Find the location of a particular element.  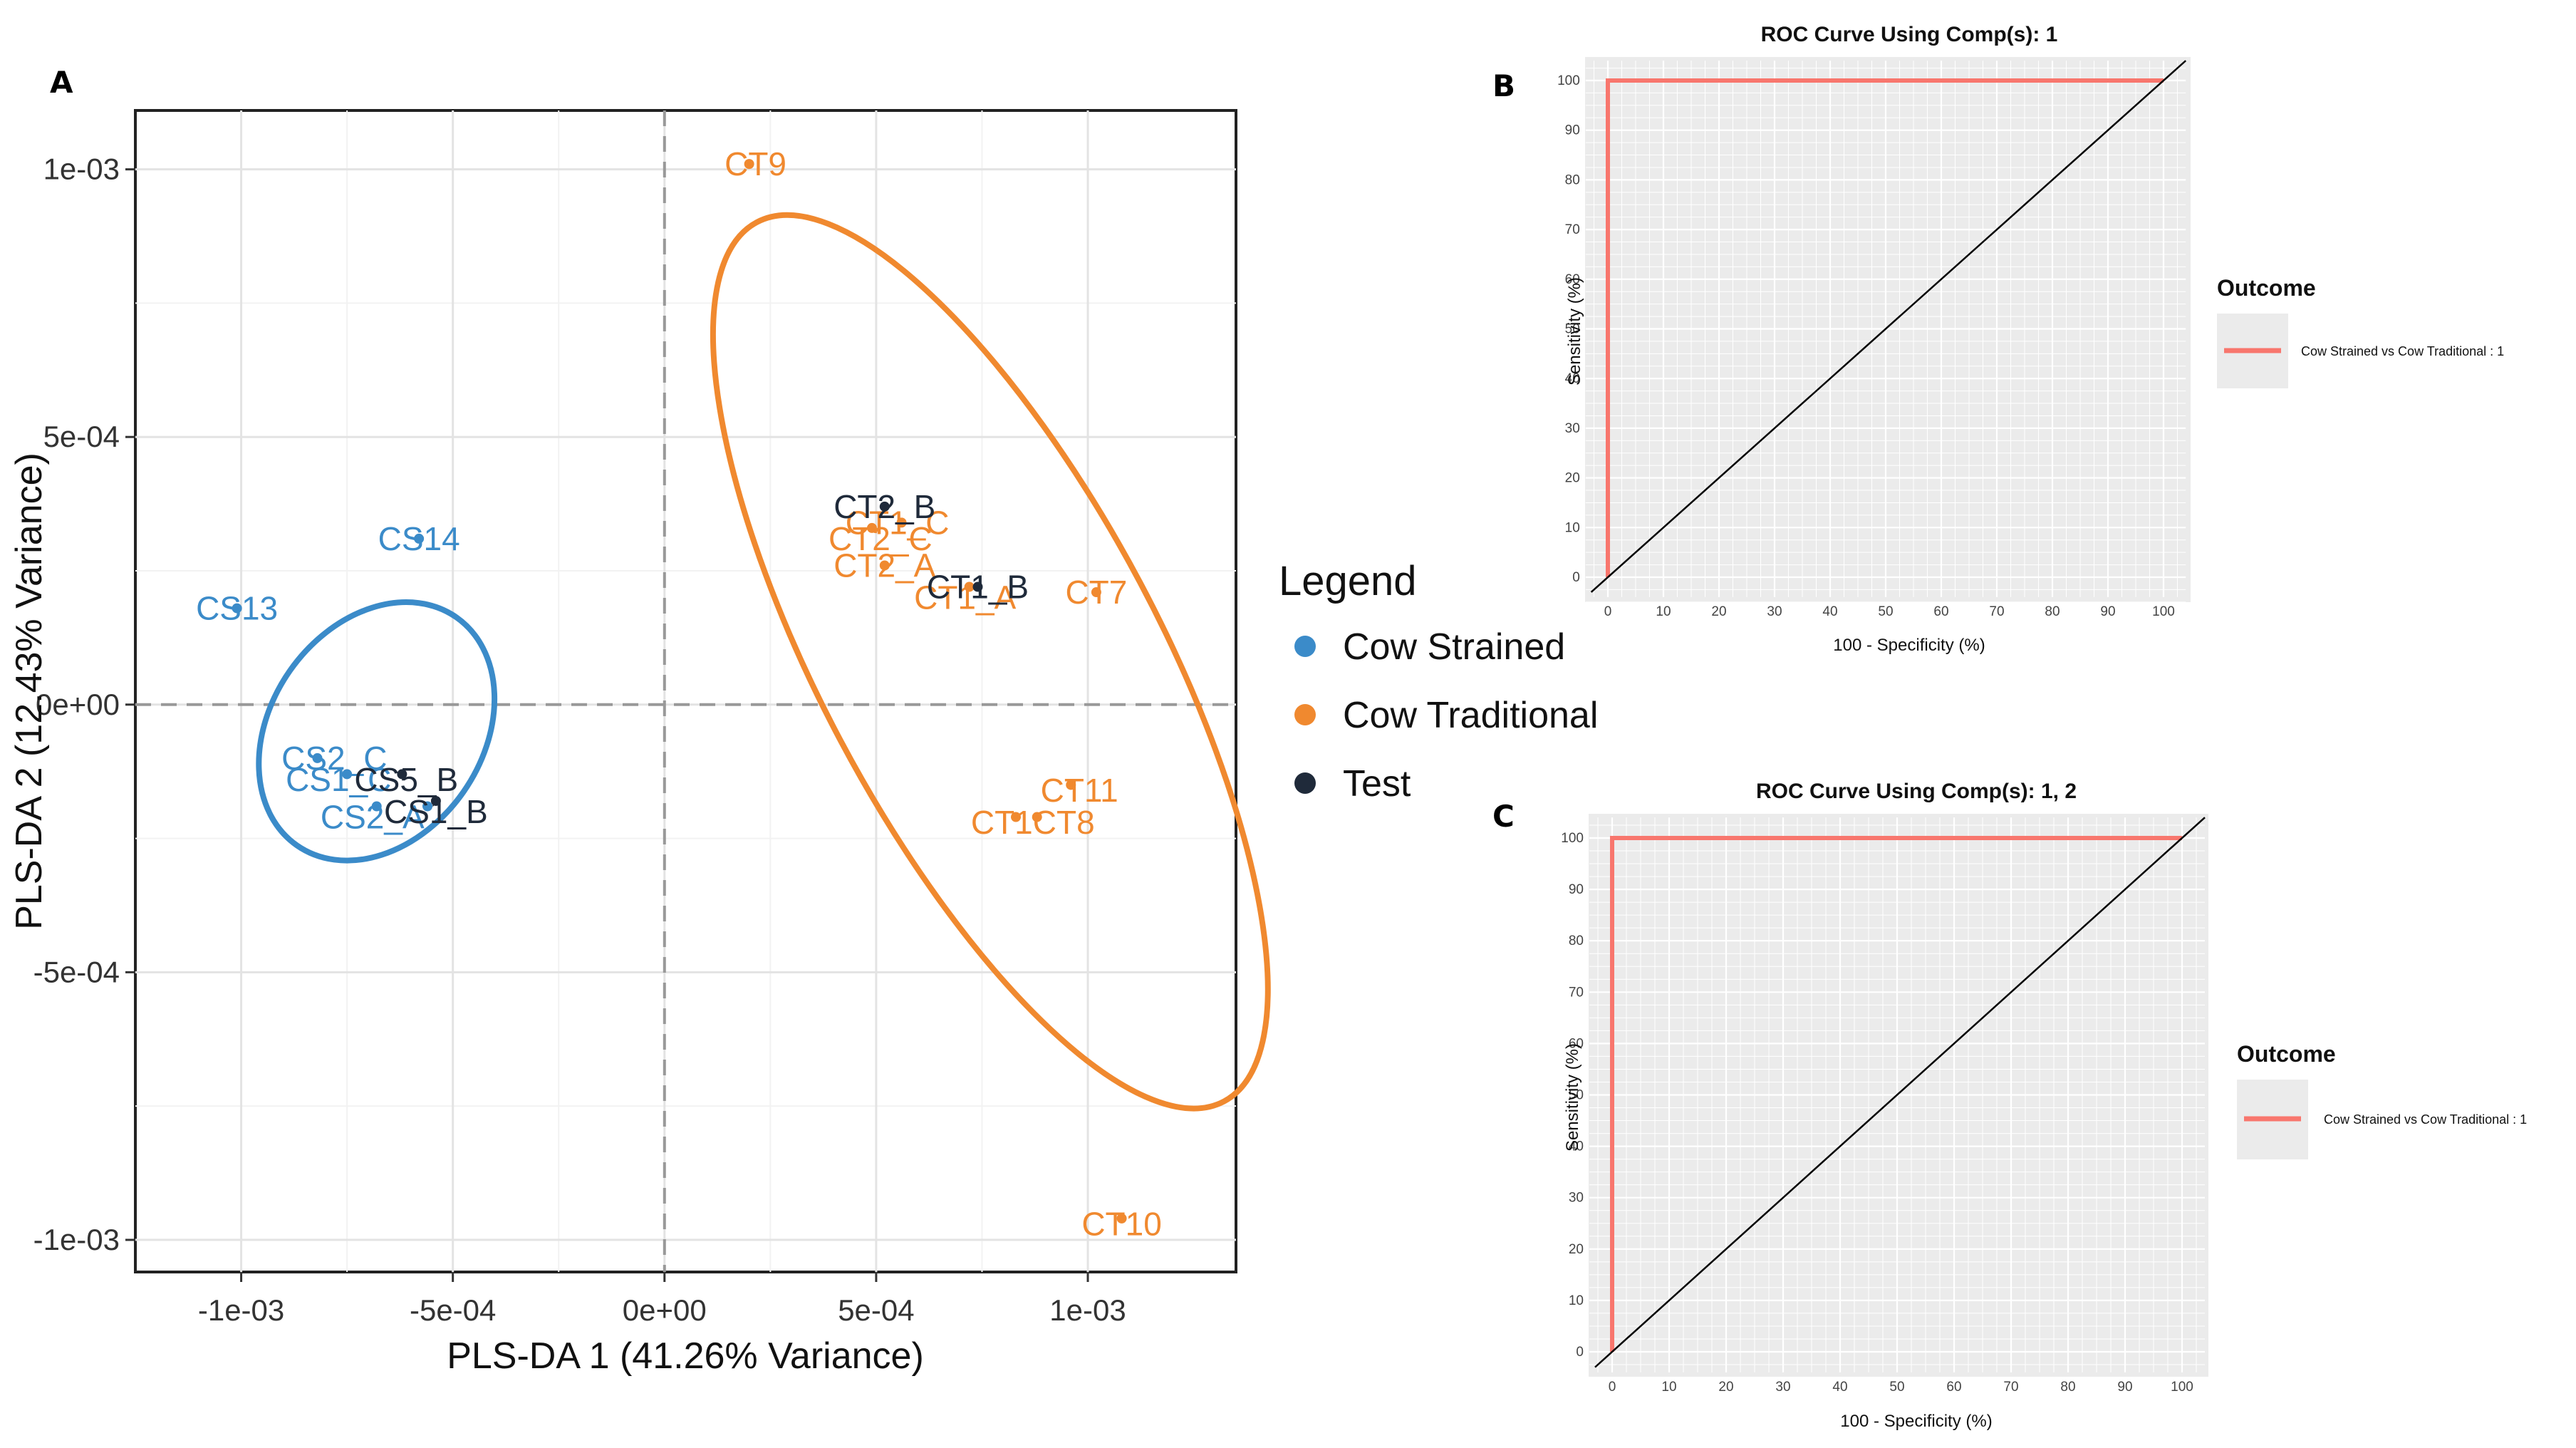

point-cs2-c is located at coordinates (317, 758).